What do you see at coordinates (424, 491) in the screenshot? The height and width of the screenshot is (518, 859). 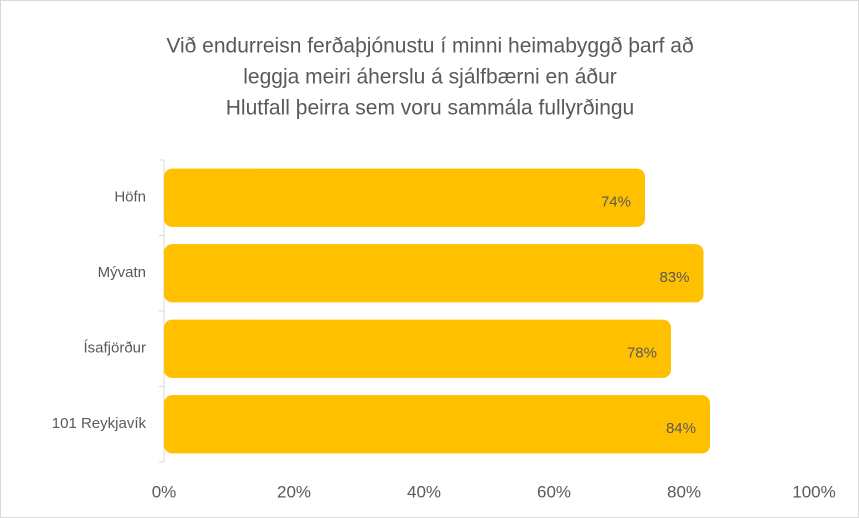 I see `x-tick-label: 40%` at bounding box center [424, 491].